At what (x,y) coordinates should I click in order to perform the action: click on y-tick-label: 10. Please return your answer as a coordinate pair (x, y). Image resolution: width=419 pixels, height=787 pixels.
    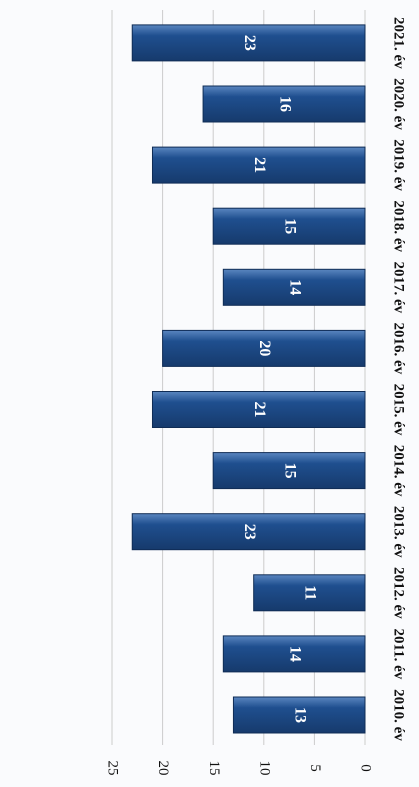
    Looking at the image, I should click on (264, 768).